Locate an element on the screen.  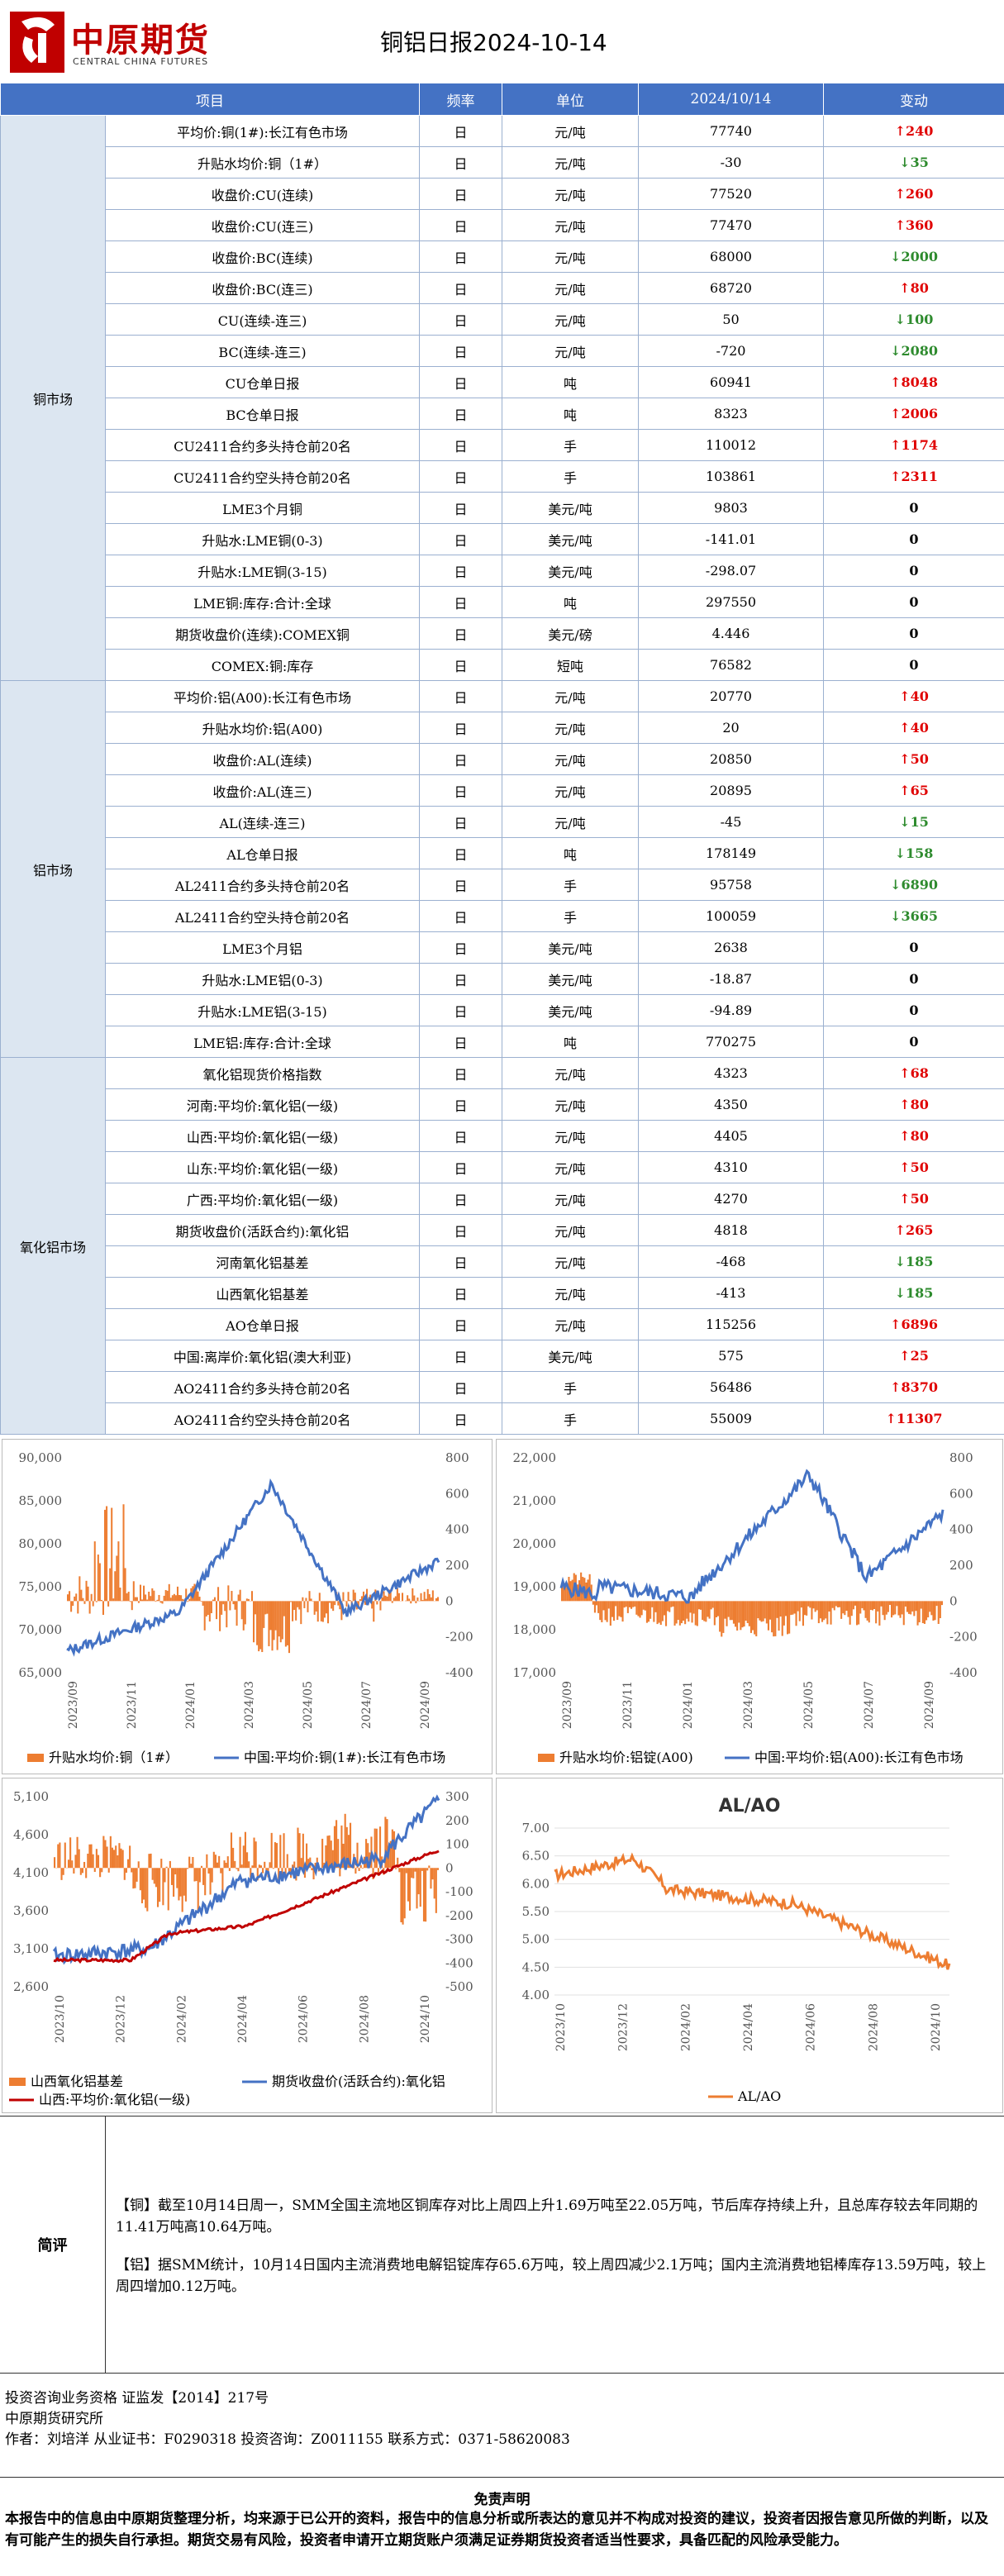
right-tick-label: 0 is located at coordinates (449, 1868).